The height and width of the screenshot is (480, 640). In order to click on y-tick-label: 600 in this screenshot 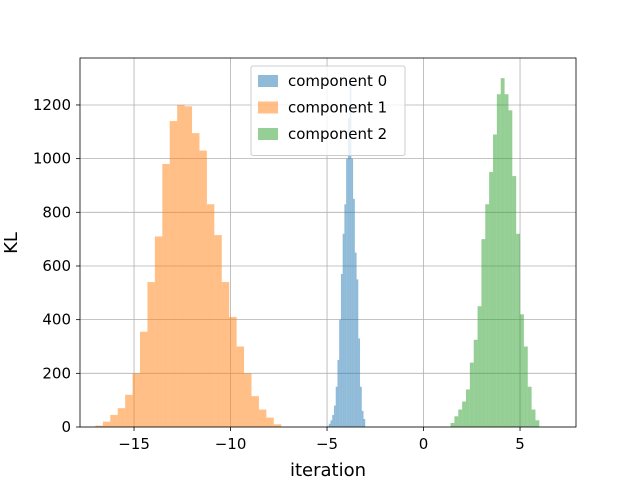, I will do `click(56, 266)`.